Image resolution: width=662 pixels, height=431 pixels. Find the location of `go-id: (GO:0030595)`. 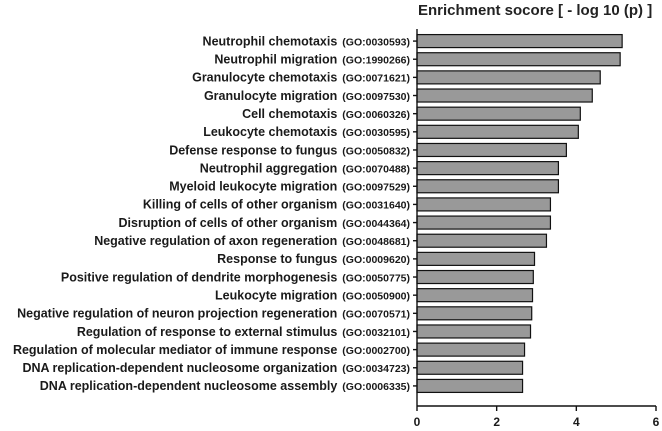

go-id: (GO:0030595) is located at coordinates (376, 133).